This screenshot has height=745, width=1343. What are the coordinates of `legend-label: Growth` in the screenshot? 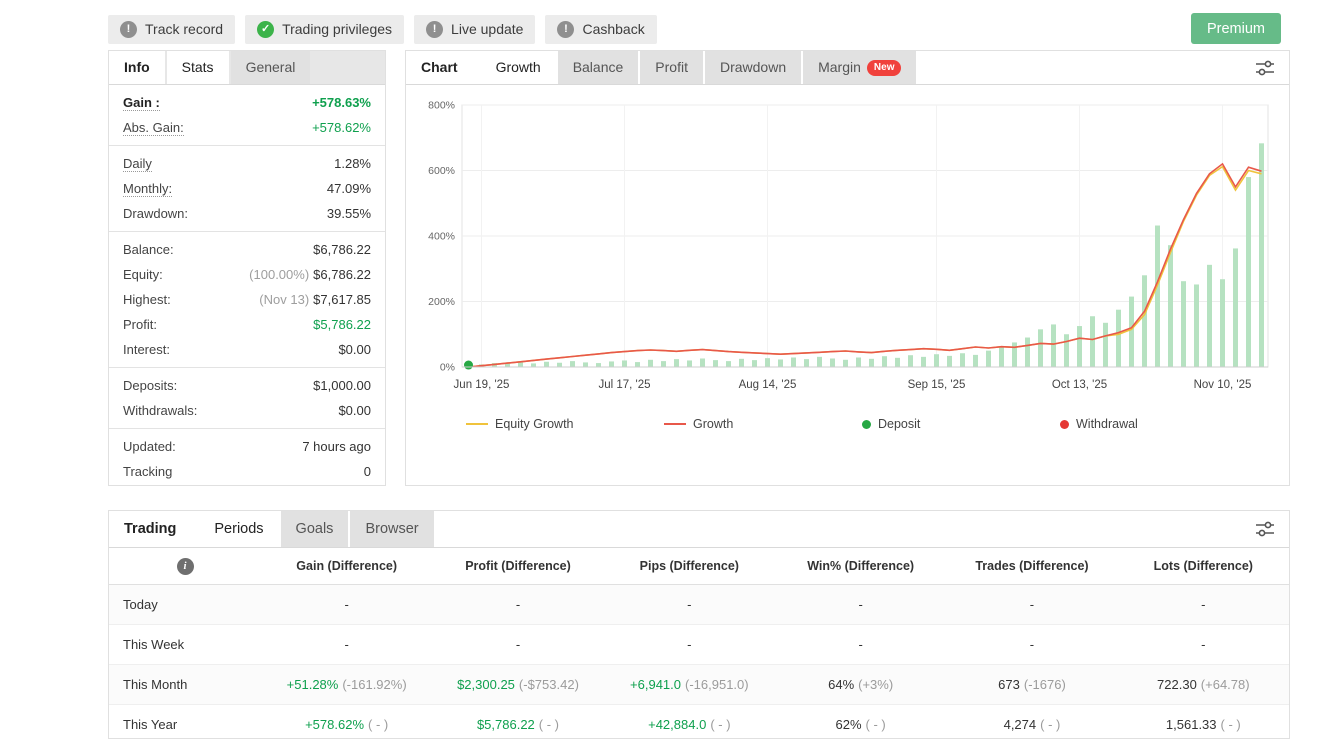 It's located at (713, 424).